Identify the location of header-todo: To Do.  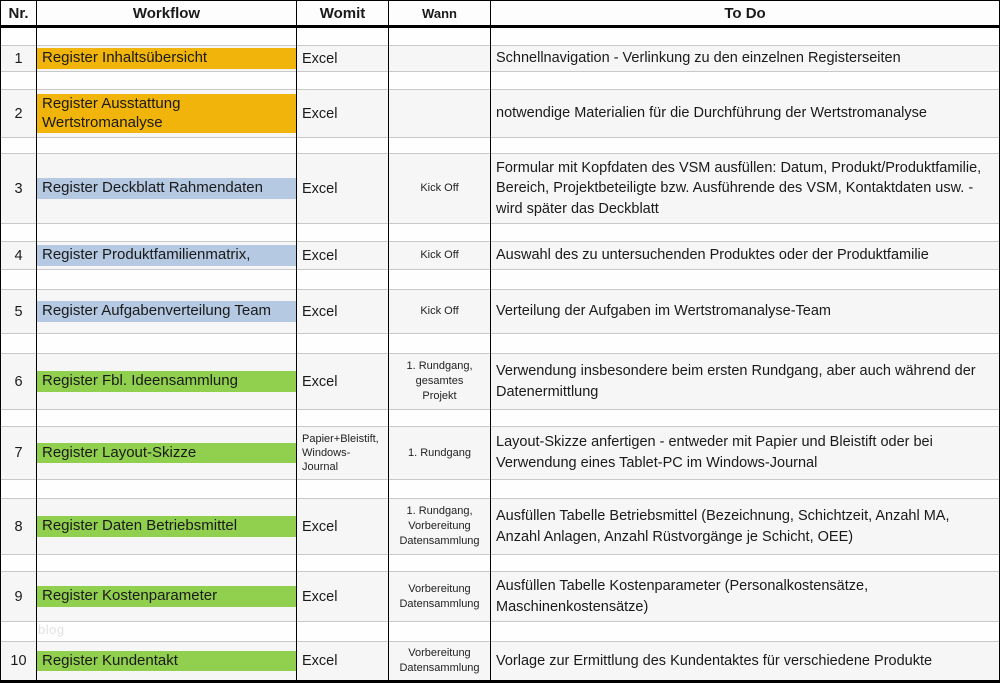
(745, 14).